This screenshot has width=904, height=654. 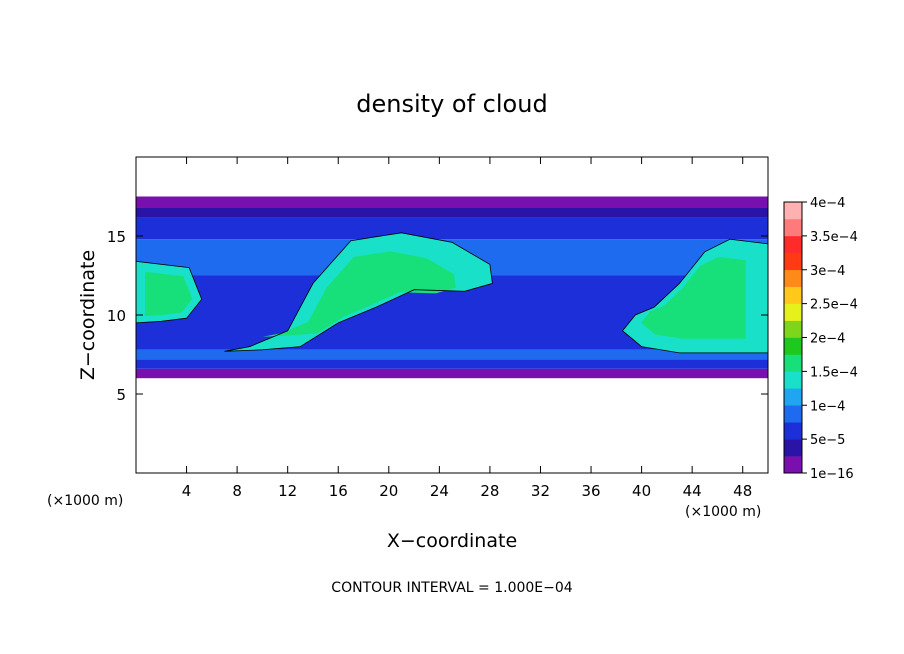 I want to click on x-tick-label: 32, so click(x=540, y=491).